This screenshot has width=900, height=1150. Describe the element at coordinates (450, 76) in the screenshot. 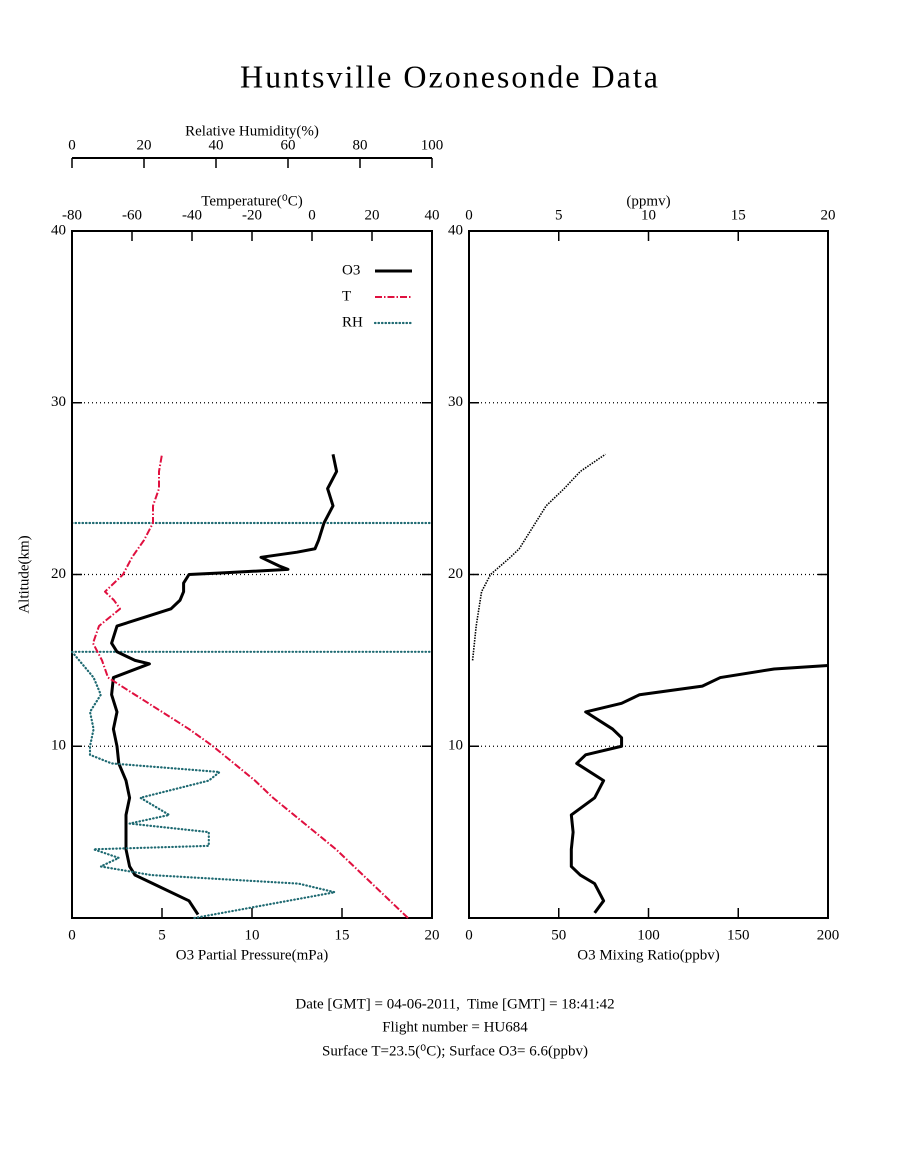

I see `page-title: Huntsville Ozonesonde Data` at that location.